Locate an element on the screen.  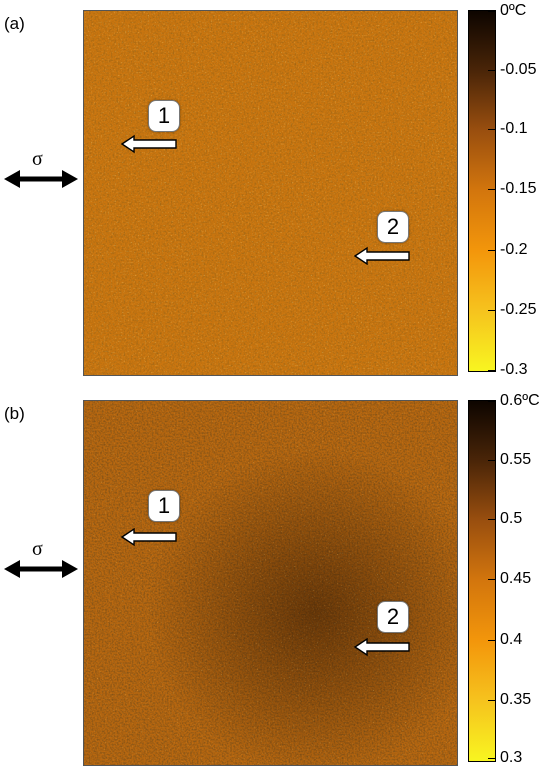
colorbar-tick: -0.25 is located at coordinates (512, 309).